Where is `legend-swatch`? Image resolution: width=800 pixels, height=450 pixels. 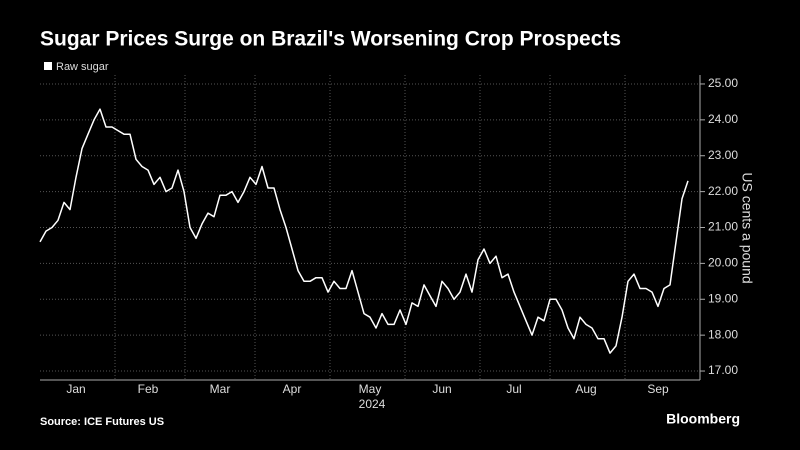
legend-swatch is located at coordinates (48, 66).